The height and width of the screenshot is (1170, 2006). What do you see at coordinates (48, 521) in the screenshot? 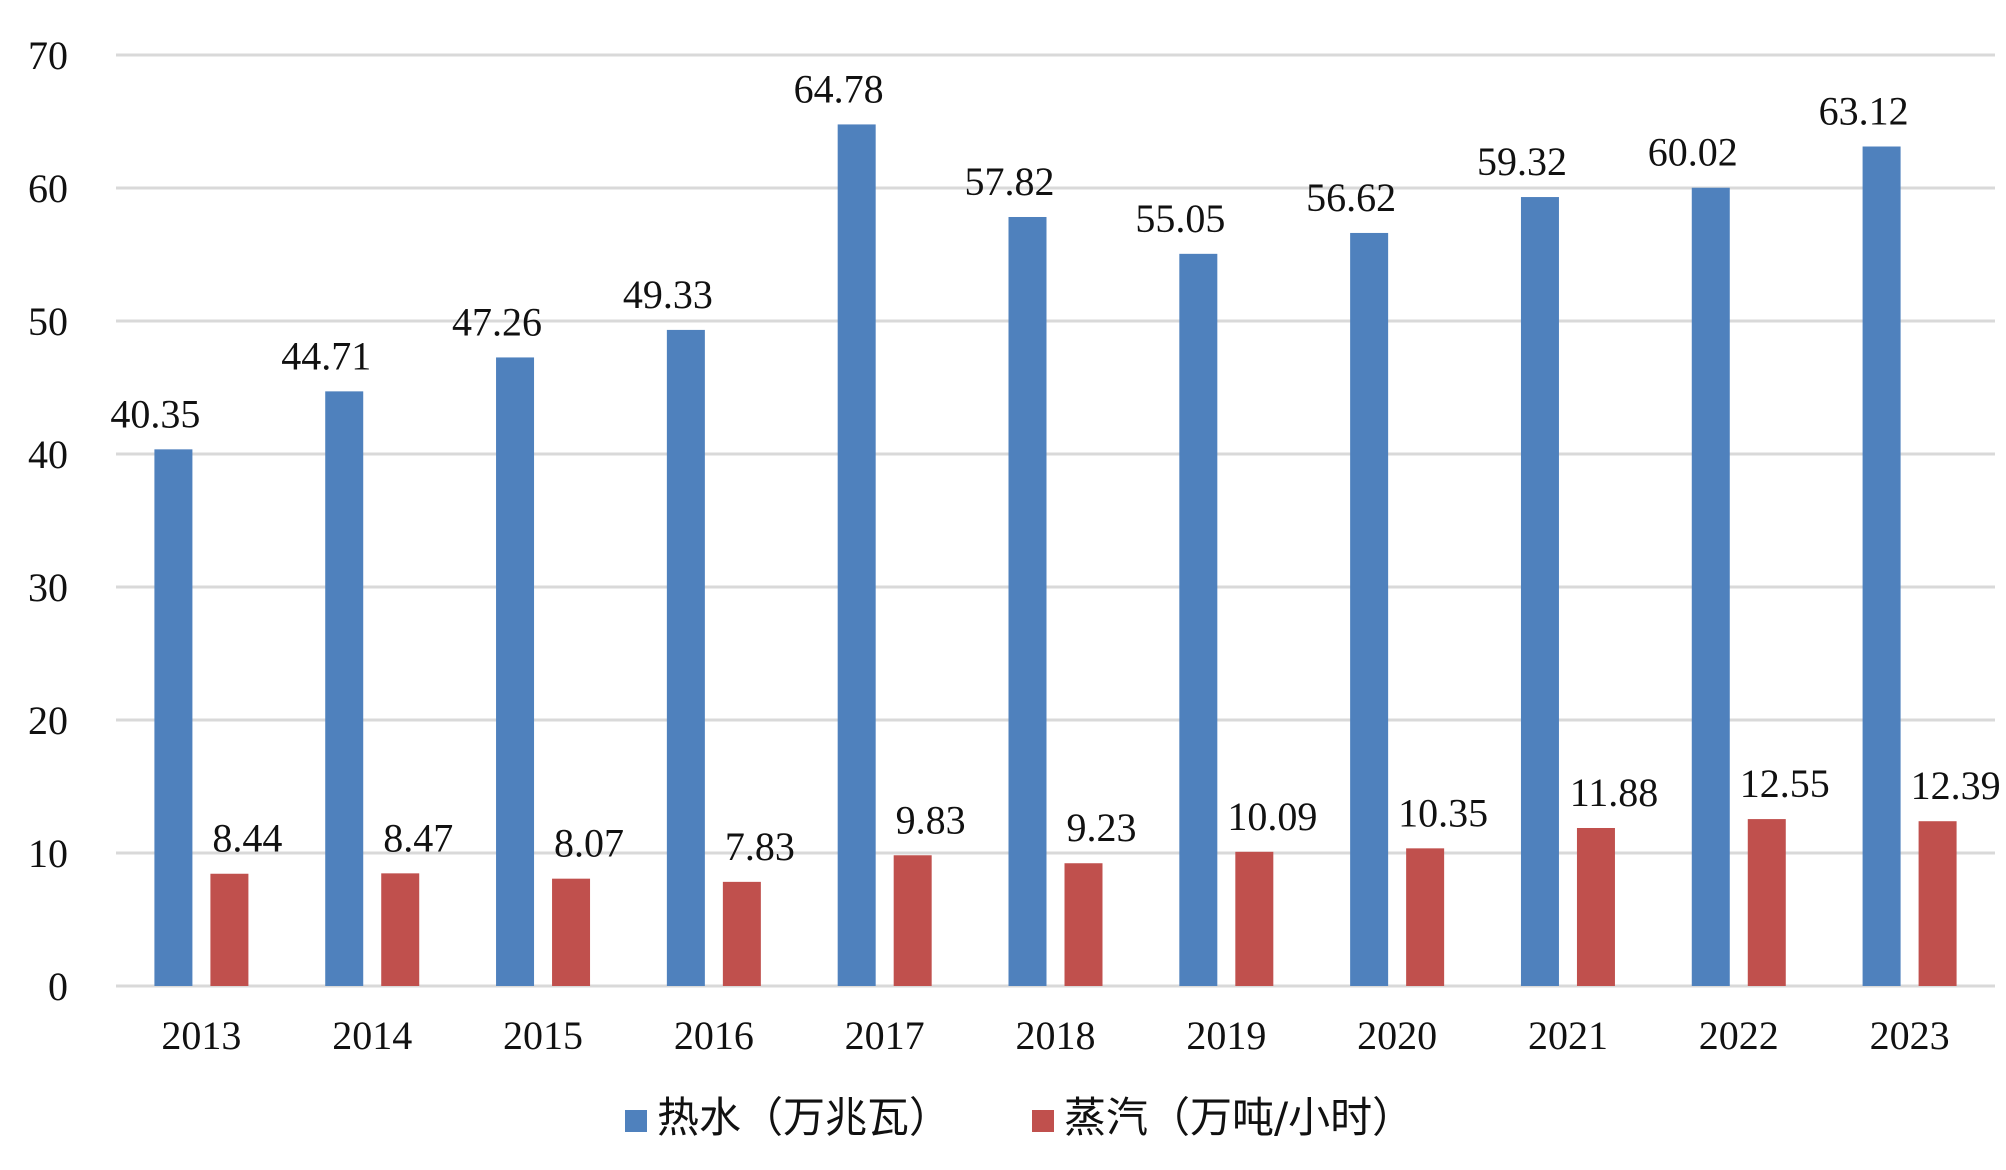
I see `y-axis-ticks: 0 10 20 30 40 50 60 70` at bounding box center [48, 521].